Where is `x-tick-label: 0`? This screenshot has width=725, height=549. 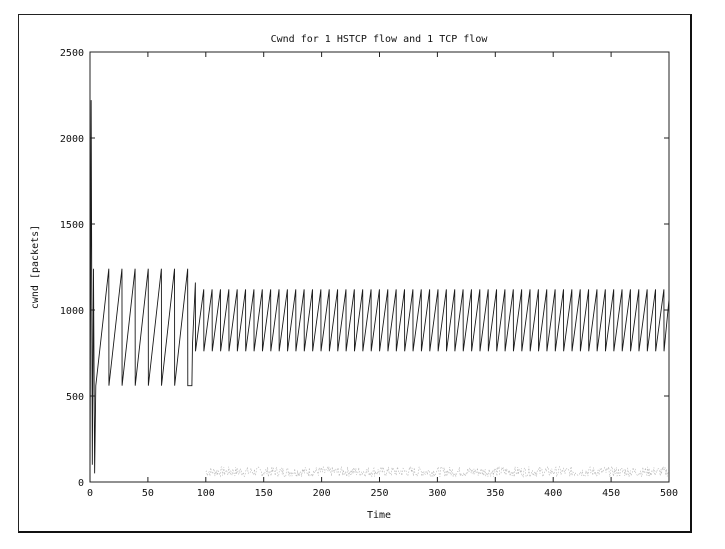
x-tick-label: 0 is located at coordinates (90, 493).